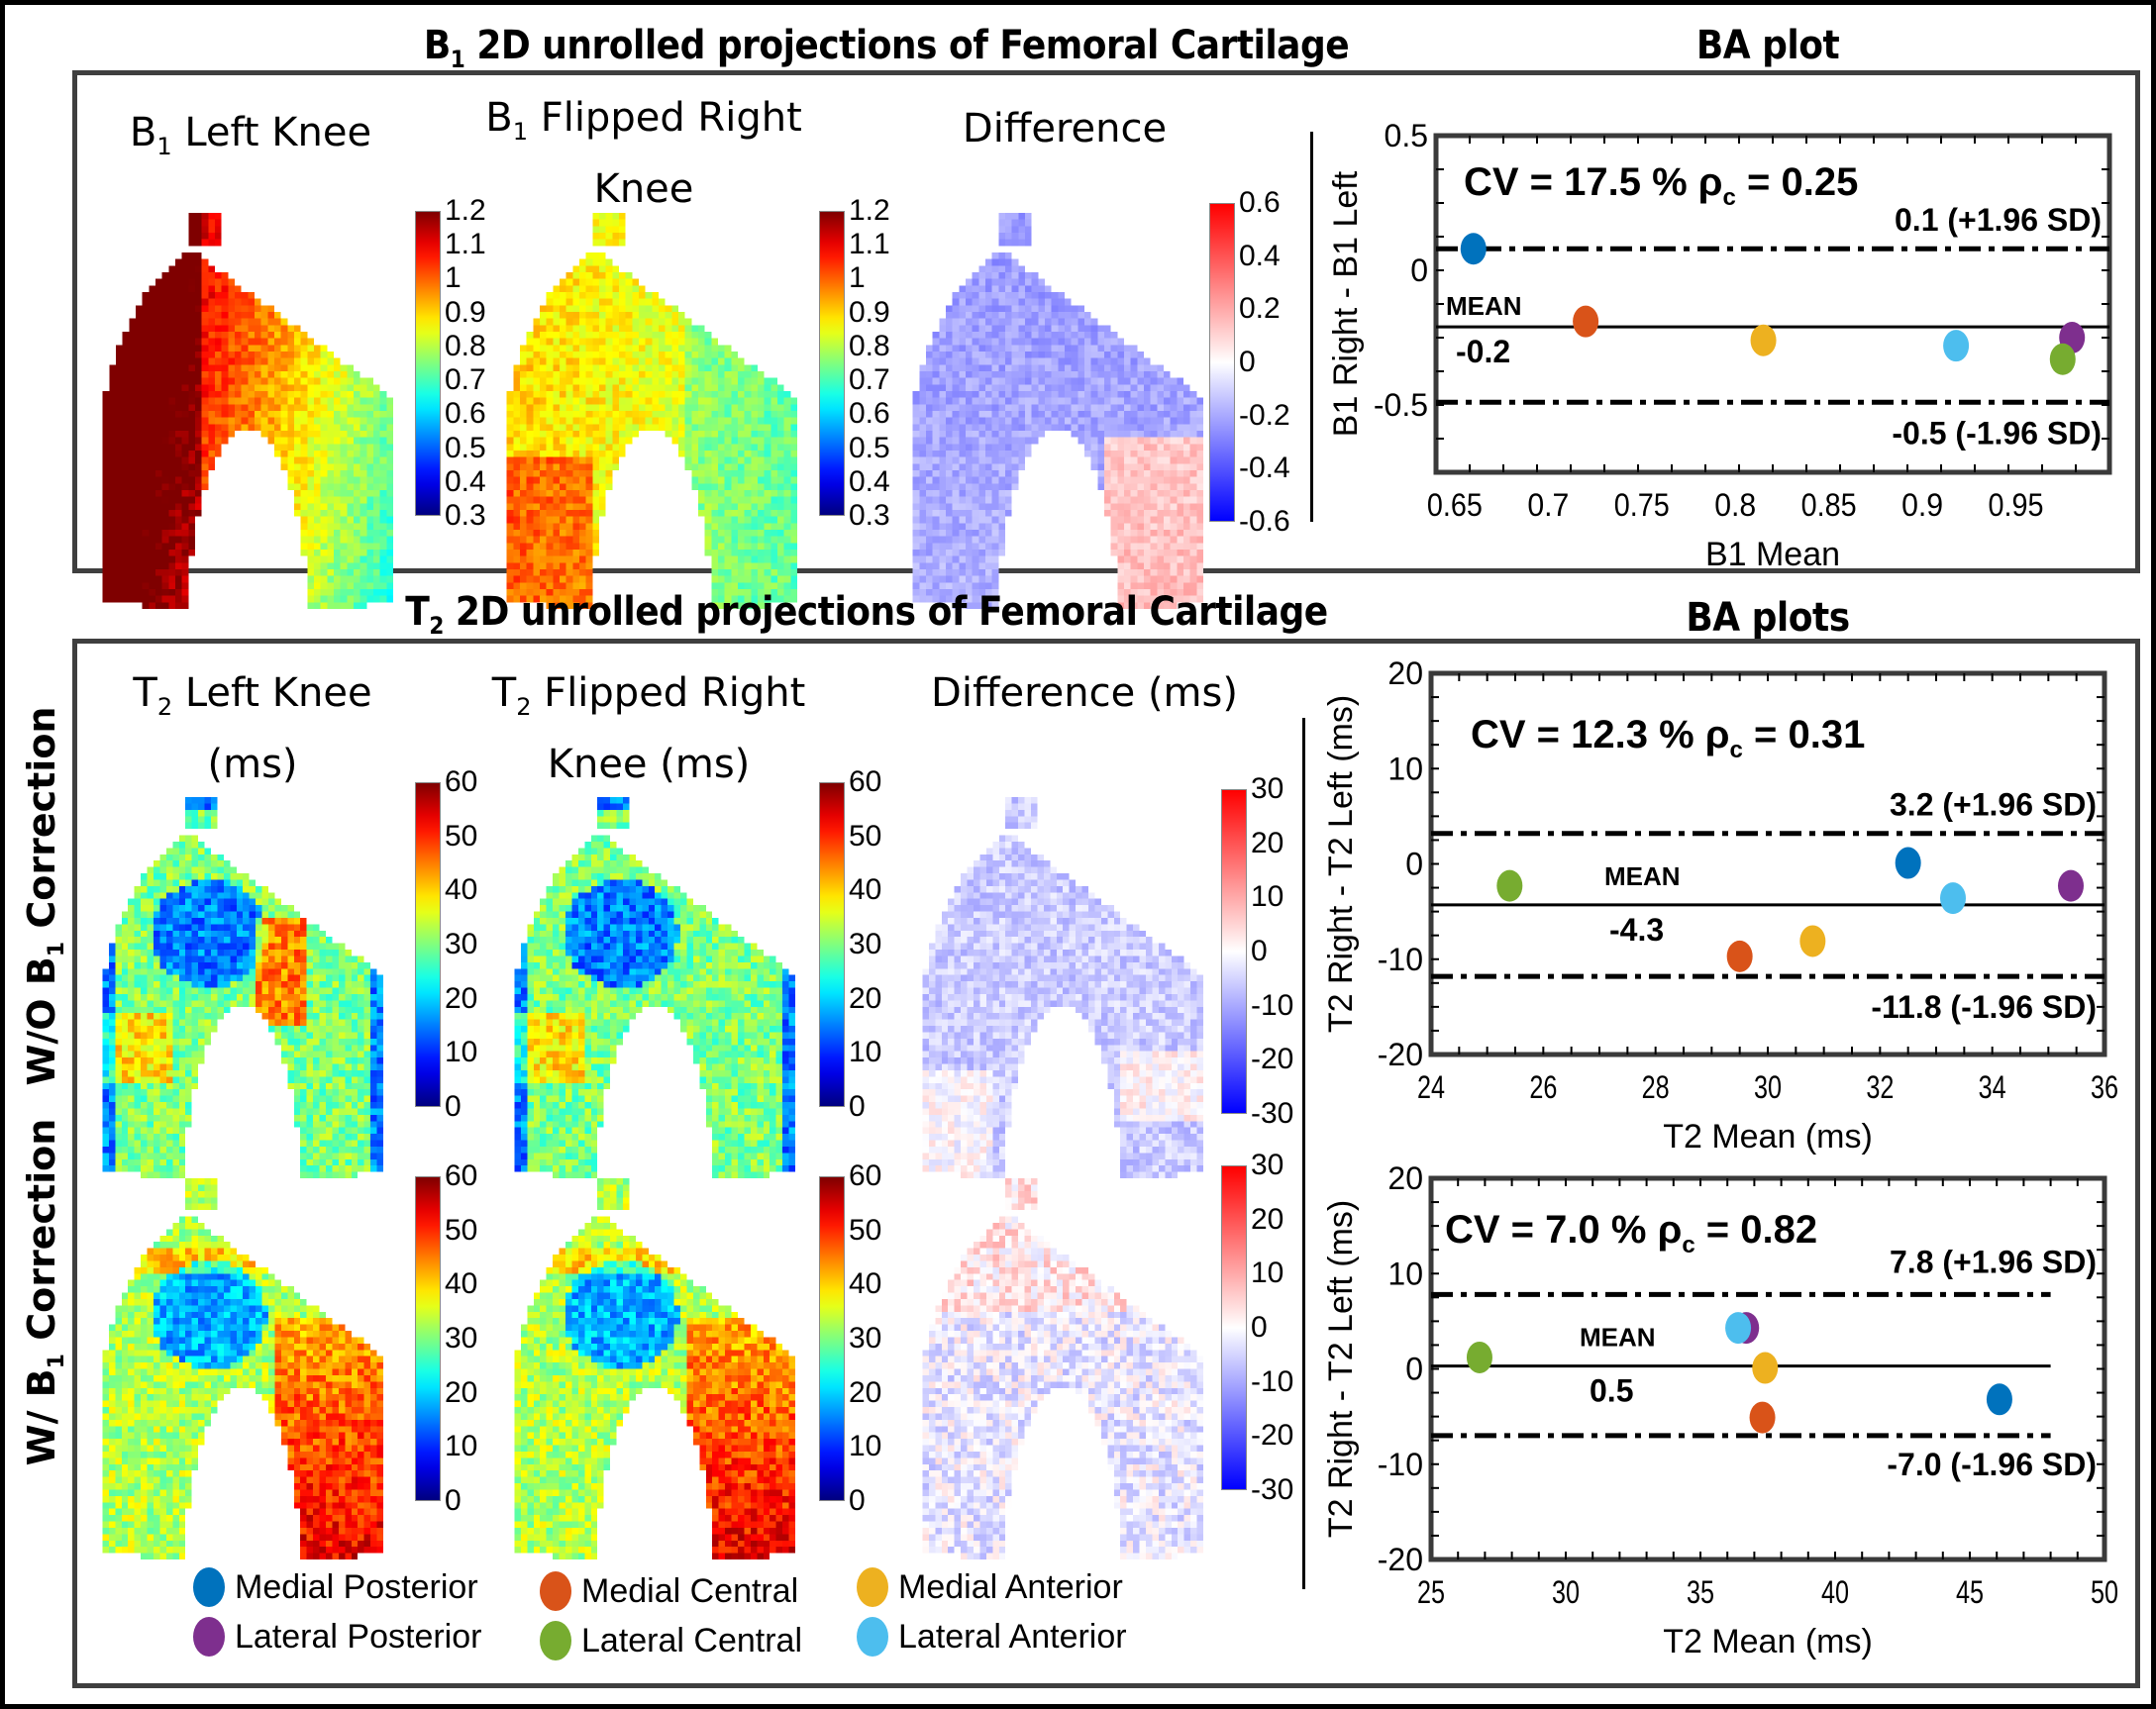  What do you see at coordinates (1970, 1592) in the screenshot?
I see `x-tick-label: 45` at bounding box center [1970, 1592].